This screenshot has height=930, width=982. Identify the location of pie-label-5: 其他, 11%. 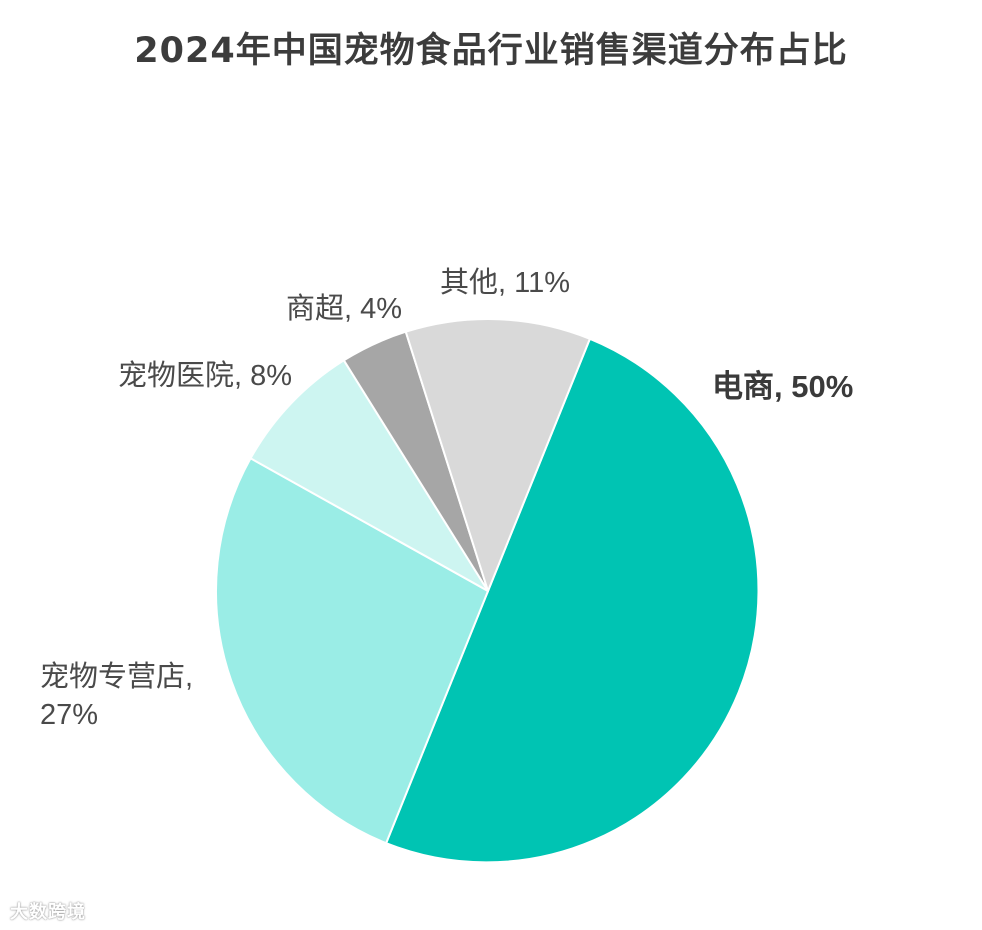
(505, 282).